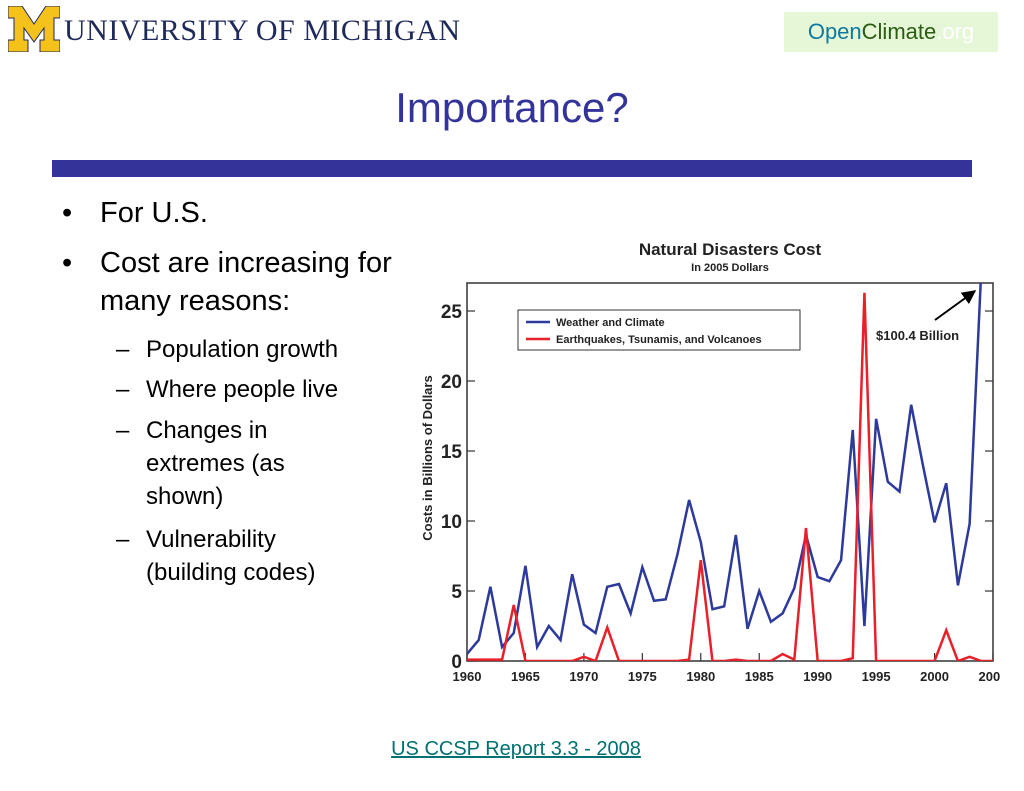 This screenshot has height=791, width=1024. What do you see at coordinates (955, 305) in the screenshot?
I see `annotation-arrow` at bounding box center [955, 305].